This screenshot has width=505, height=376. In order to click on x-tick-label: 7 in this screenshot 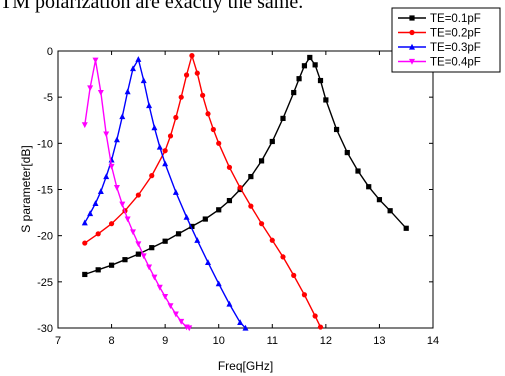, I will do `click(58, 341)`.